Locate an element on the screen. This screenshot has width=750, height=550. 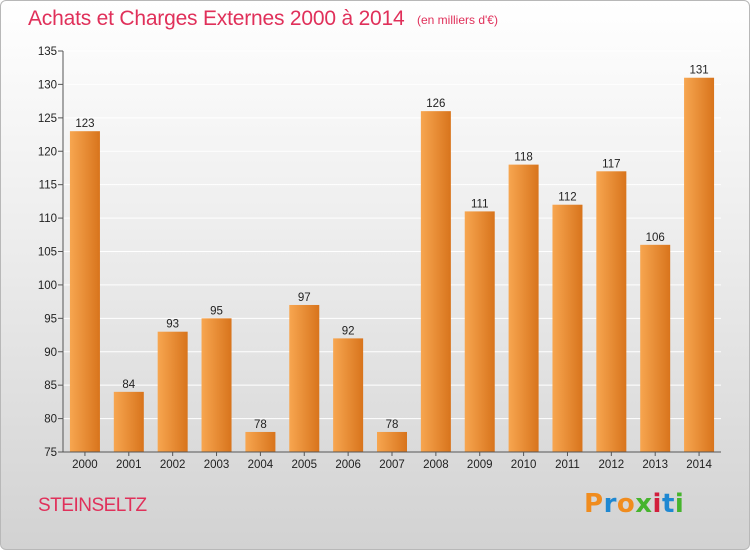
x-tick-label: 2011 is located at coordinates (567, 465).